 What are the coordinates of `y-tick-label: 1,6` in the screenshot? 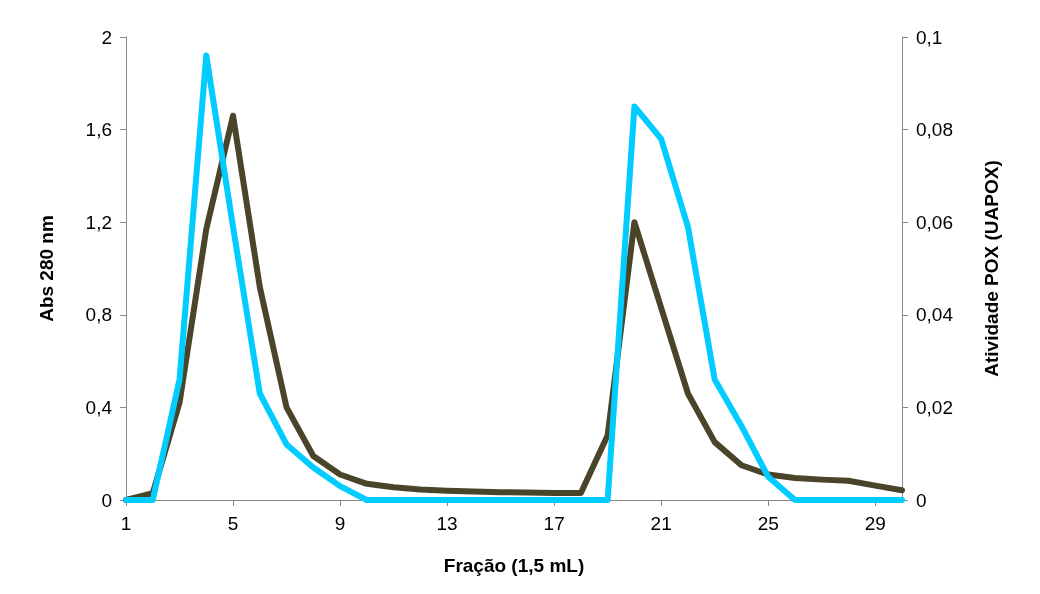 It's located at (98, 130).